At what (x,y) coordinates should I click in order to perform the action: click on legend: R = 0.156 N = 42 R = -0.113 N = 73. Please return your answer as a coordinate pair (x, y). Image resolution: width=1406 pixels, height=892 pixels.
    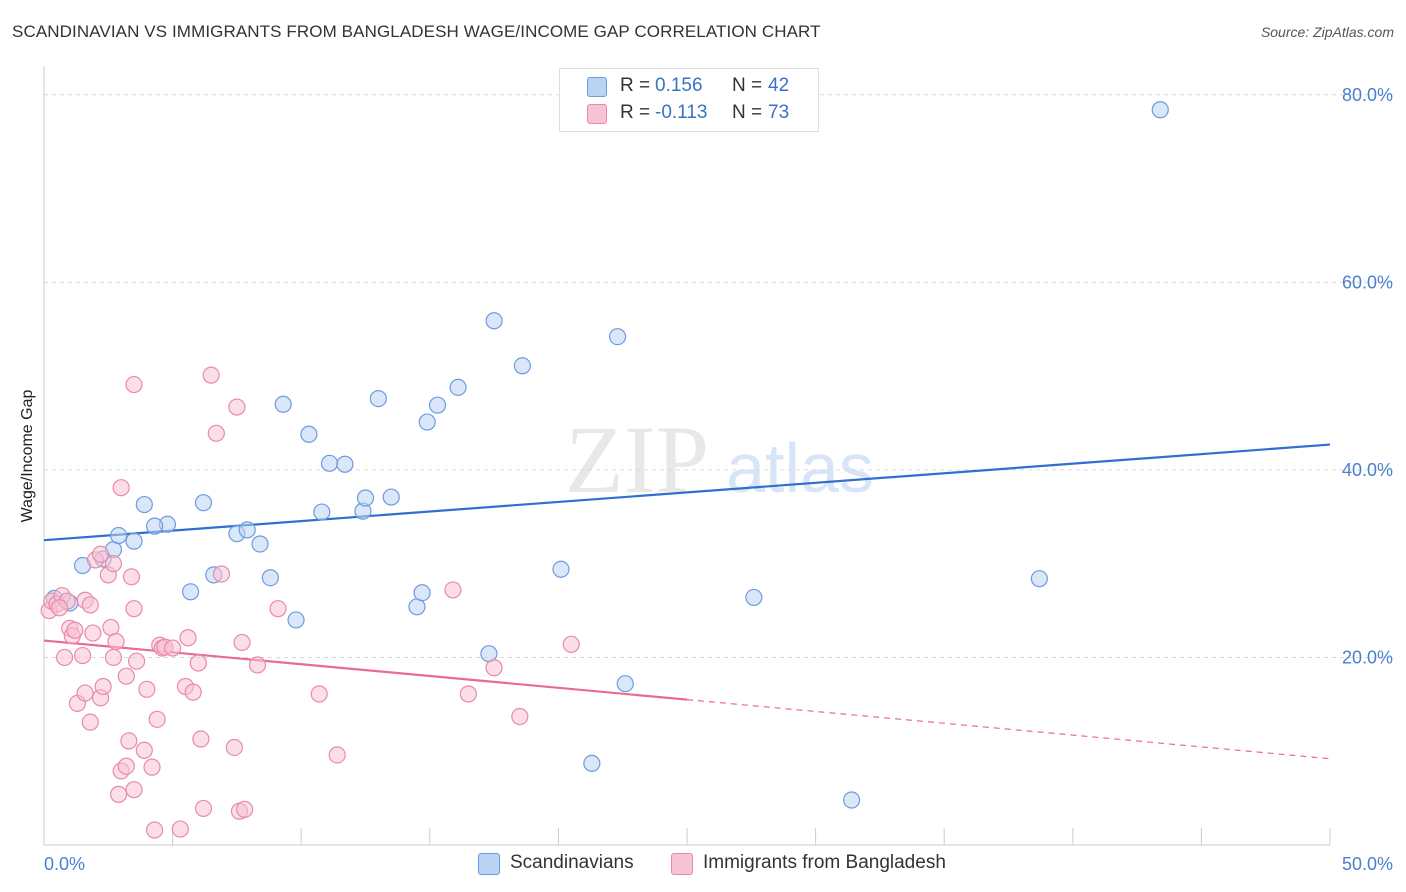
    Looking at the image, I should click on (689, 100).